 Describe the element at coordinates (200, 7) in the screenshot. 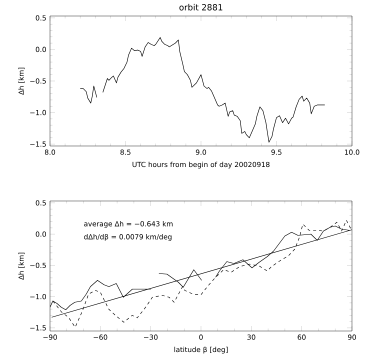

I see `chart-title: orbit 2881` at that location.